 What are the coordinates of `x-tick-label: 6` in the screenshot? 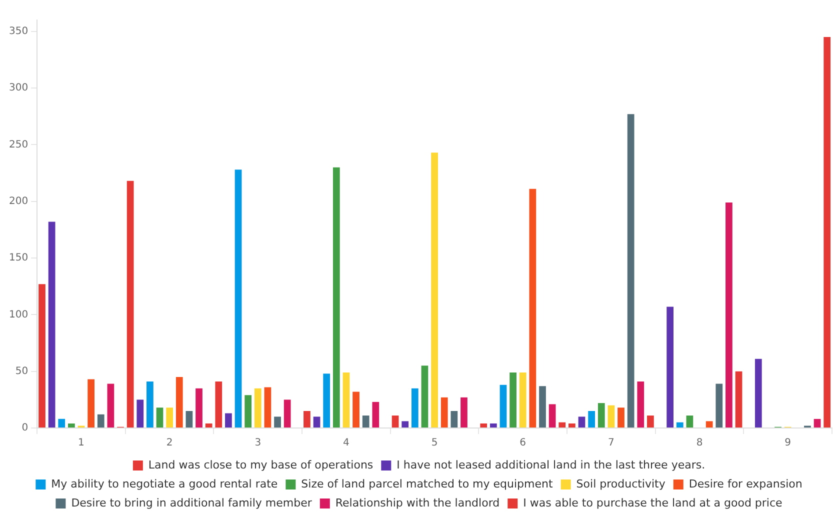 It's located at (523, 443).